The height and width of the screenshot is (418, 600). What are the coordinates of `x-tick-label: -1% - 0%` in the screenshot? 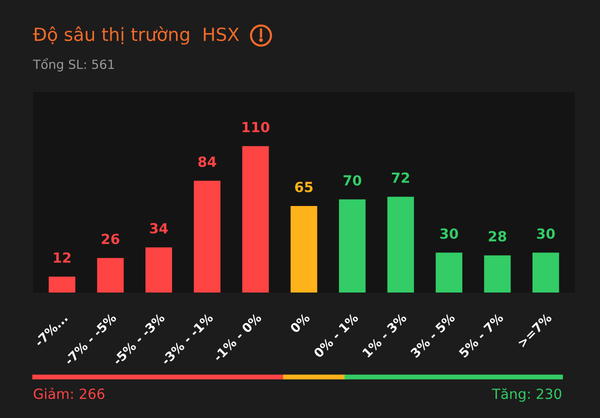 It's located at (237, 337).